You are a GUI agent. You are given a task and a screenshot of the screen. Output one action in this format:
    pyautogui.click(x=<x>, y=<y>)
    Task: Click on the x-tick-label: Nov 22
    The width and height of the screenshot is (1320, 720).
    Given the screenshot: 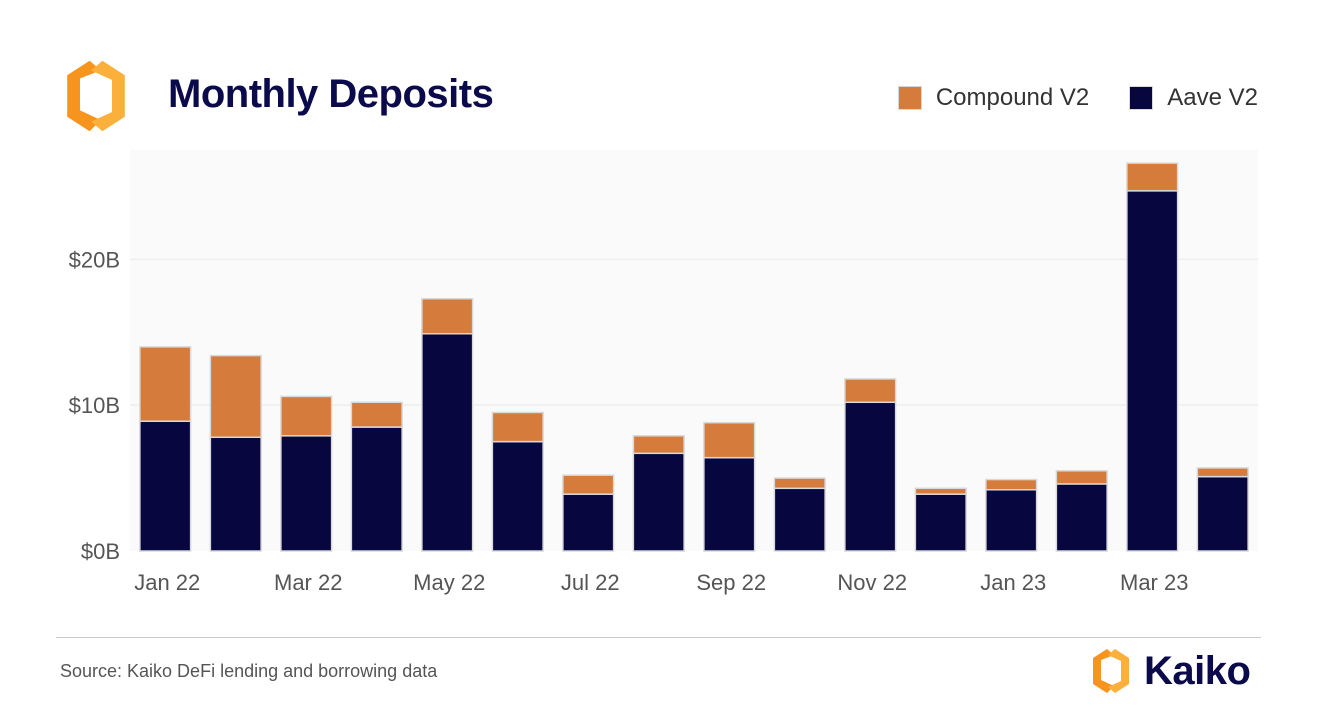 What is the action you would take?
    pyautogui.click(x=872, y=582)
    